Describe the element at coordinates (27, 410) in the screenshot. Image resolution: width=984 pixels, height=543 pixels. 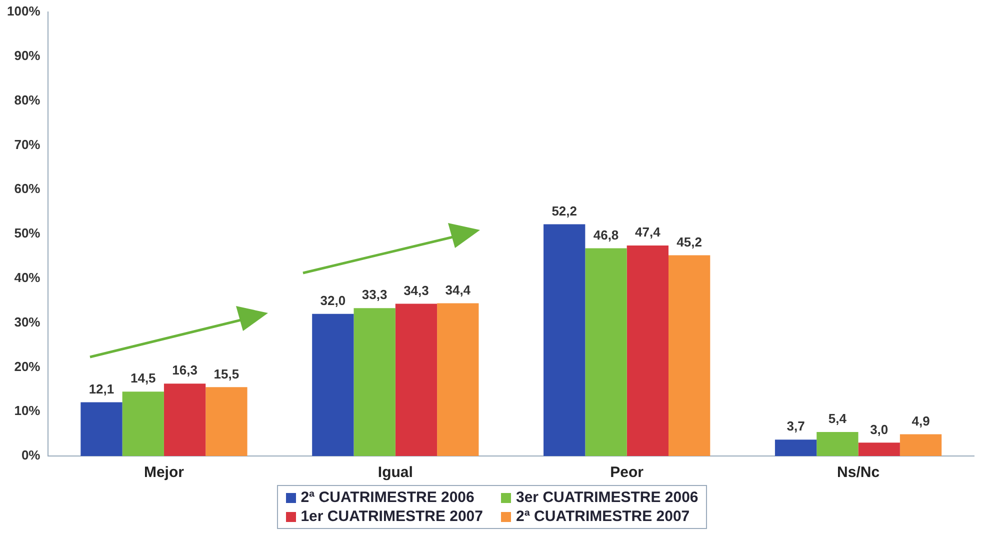
I see `y-tick-label: 10%` at that location.